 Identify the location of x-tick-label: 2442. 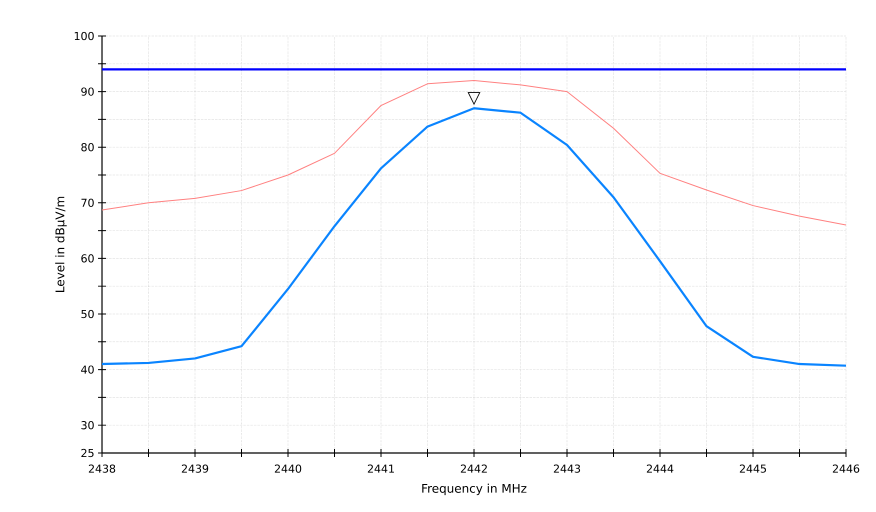
(473, 468).